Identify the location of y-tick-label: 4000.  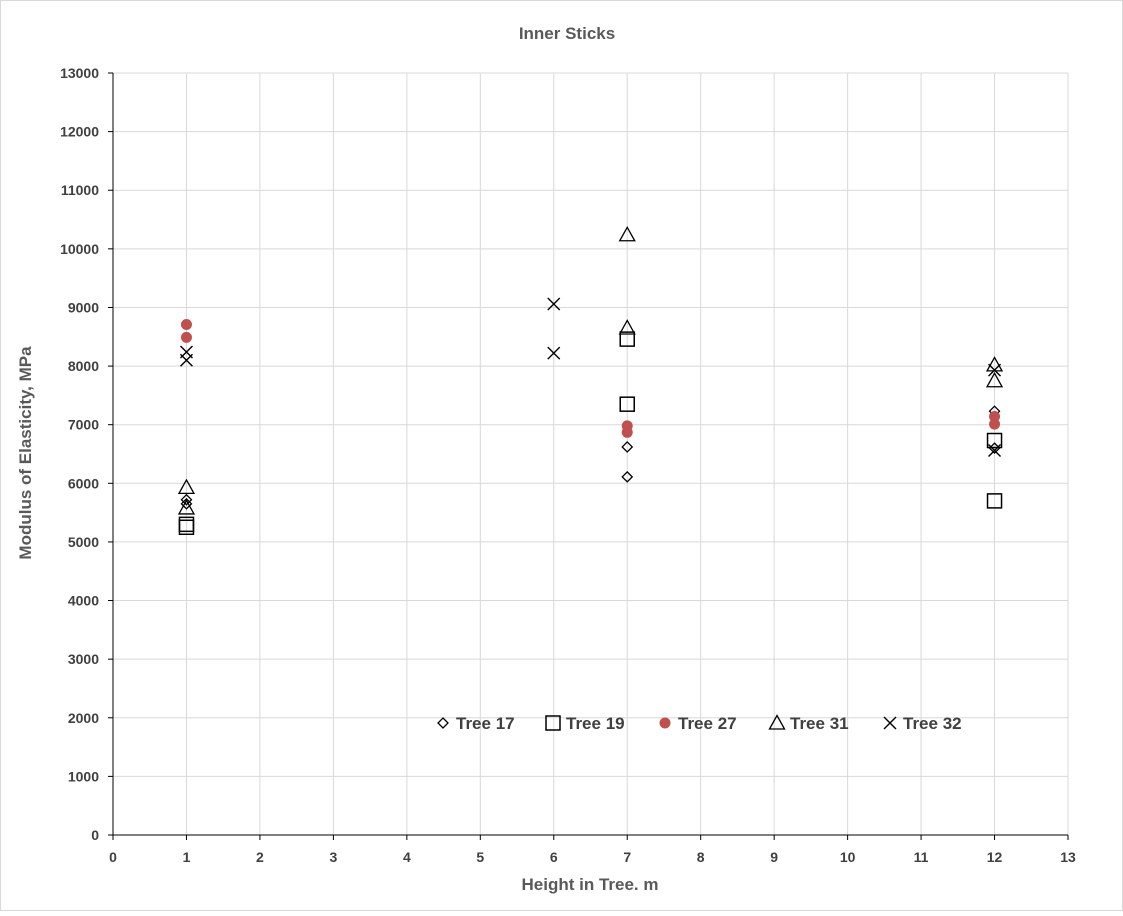
(83, 601).